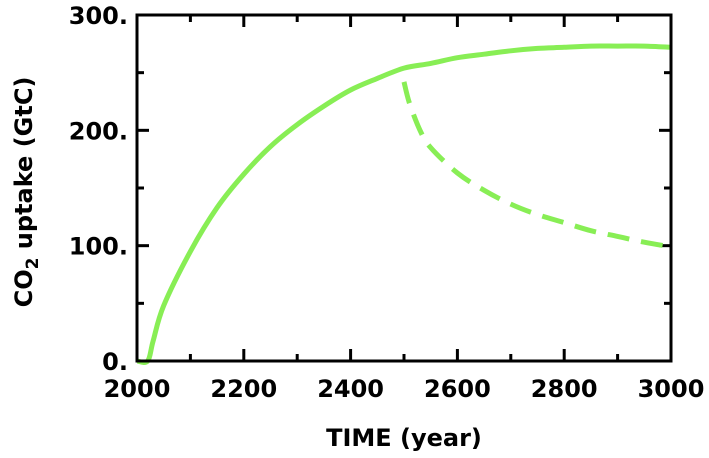 This screenshot has height=458, width=709. I want to click on y-tick-label: 0., so click(115, 362).